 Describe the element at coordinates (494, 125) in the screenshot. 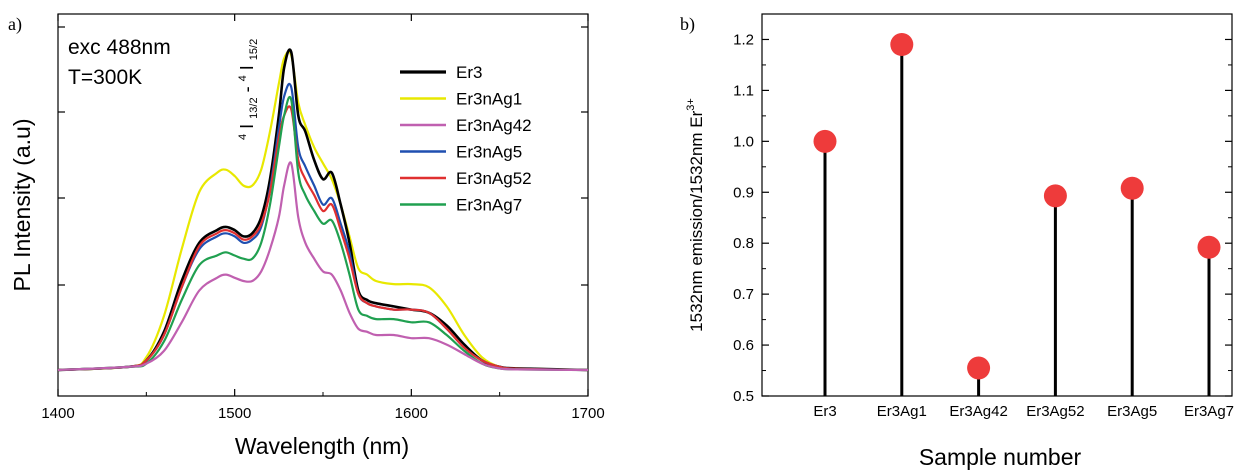

I see `legend-label: Er3nAg42` at that location.